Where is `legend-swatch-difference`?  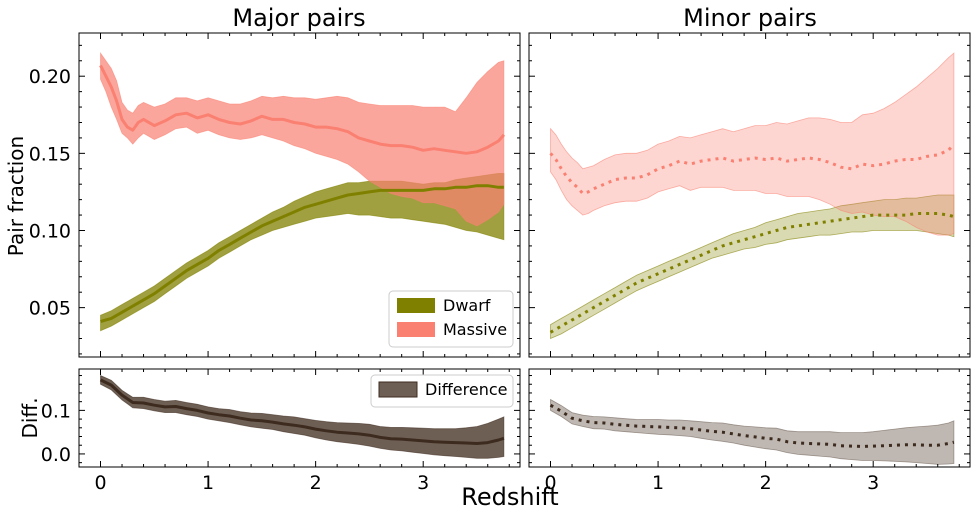 legend-swatch-difference is located at coordinates (398, 389).